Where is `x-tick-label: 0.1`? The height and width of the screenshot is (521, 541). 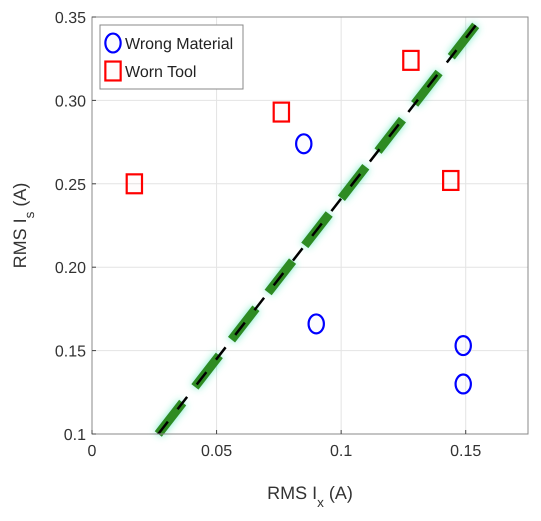 x-tick-label: 0.1 is located at coordinates (341, 451).